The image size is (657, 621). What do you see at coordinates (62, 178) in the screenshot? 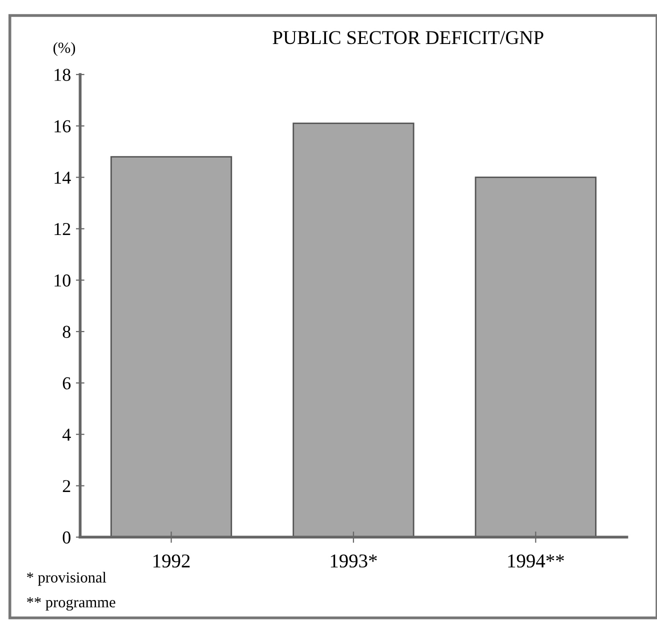
I see `y-tick-label: 14` at bounding box center [62, 178].